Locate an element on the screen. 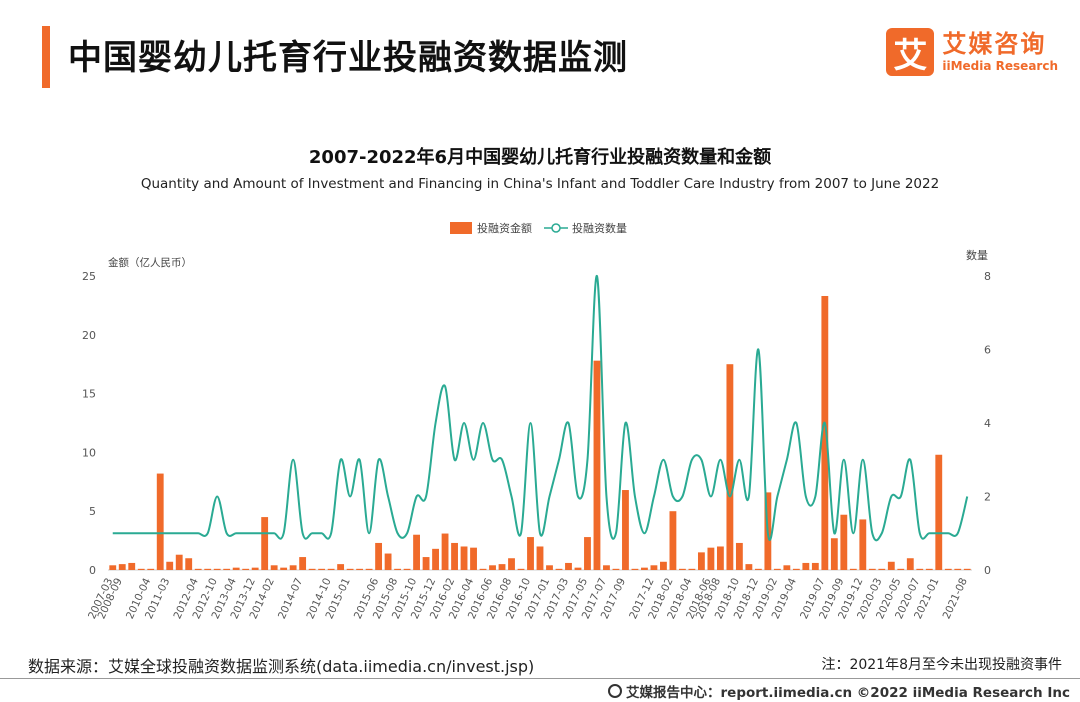 Image resolution: width=1080 pixels, height=702 pixels. brand-name-en: iiMedia Research is located at coordinates (1000, 66).